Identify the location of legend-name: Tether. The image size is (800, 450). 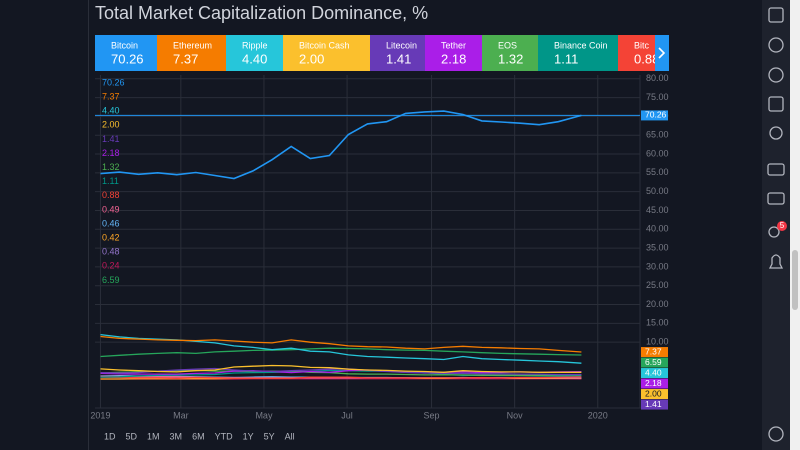
(453, 45).